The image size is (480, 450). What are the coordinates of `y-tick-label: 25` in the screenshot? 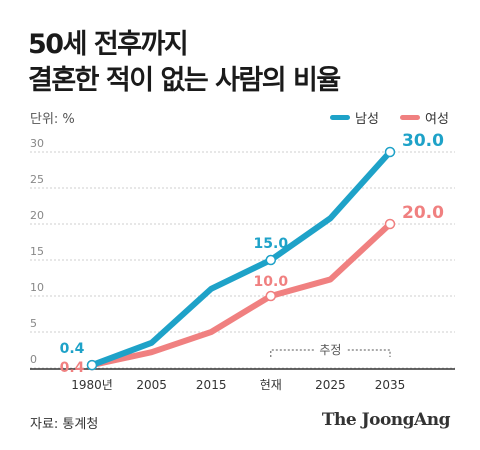 It's located at (37, 179).